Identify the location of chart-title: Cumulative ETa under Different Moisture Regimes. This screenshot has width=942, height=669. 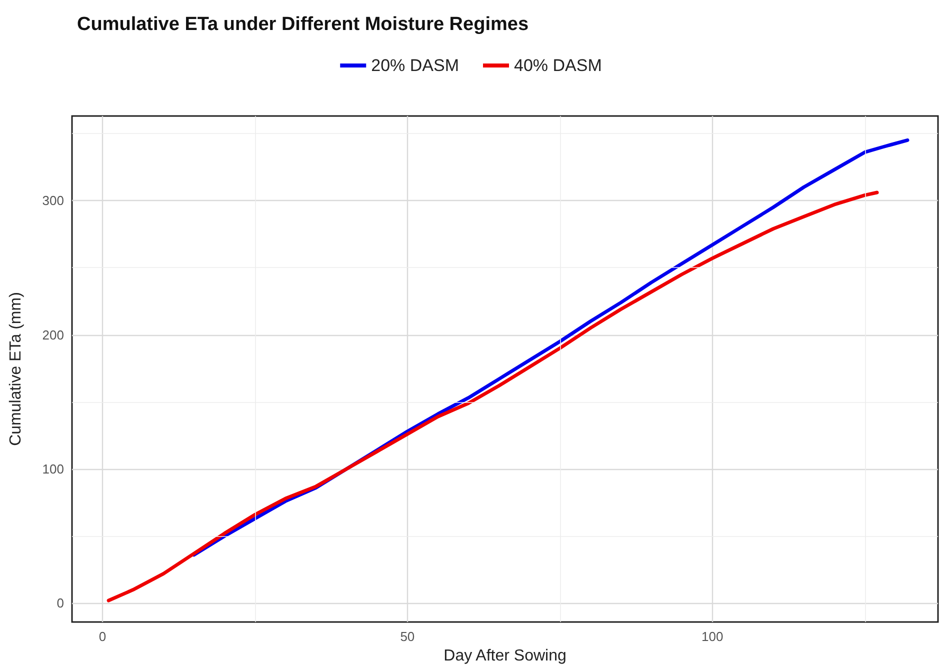
(303, 24).